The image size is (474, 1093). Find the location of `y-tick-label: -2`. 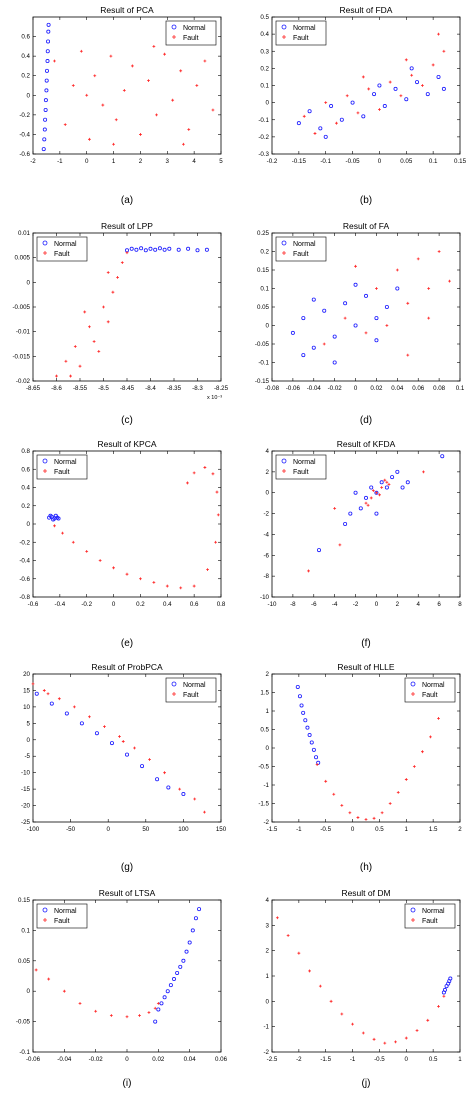

y-tick-label: -2 is located at coordinates (266, 1052).